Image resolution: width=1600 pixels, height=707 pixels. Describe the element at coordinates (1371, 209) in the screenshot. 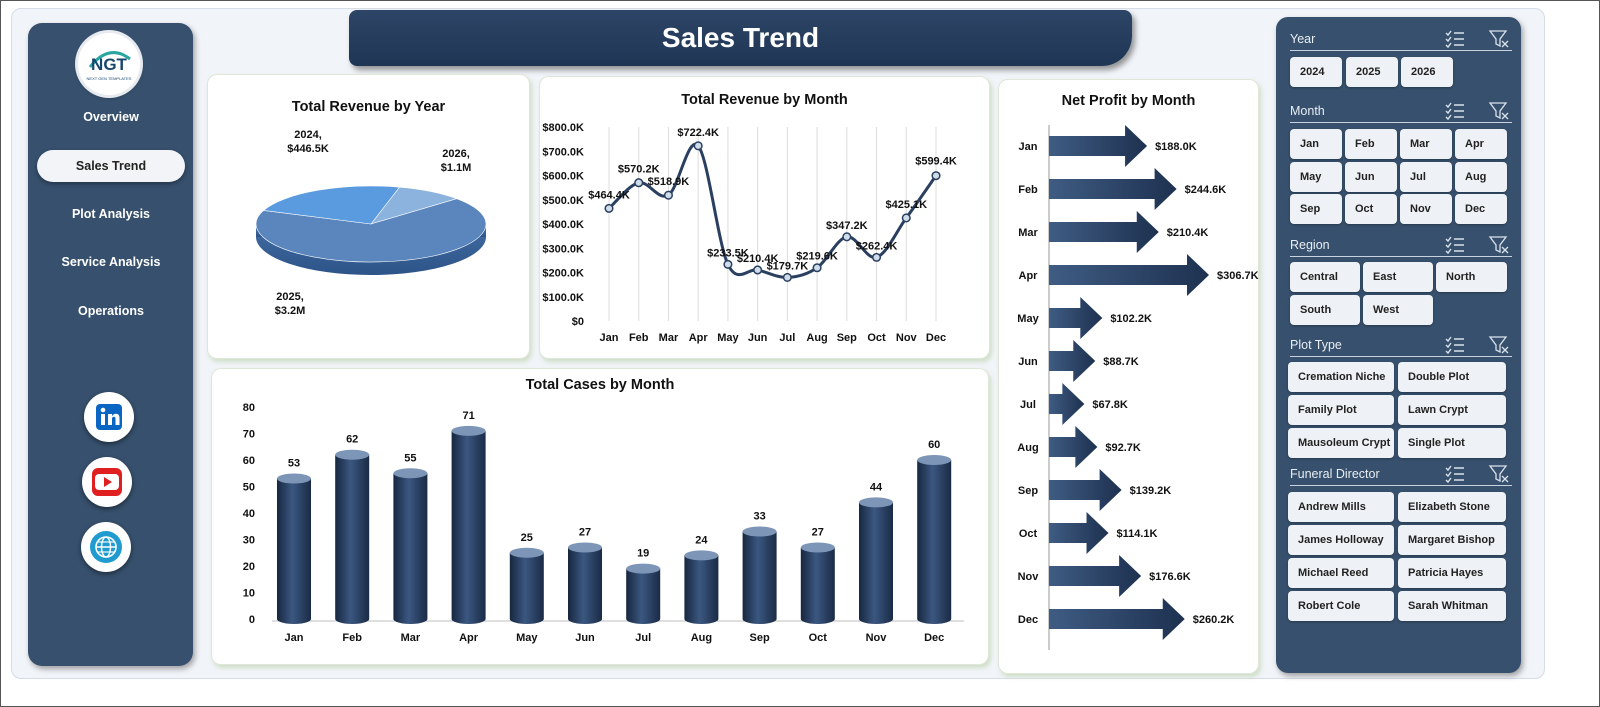

I see `month-chip-oct: Oct` at that location.